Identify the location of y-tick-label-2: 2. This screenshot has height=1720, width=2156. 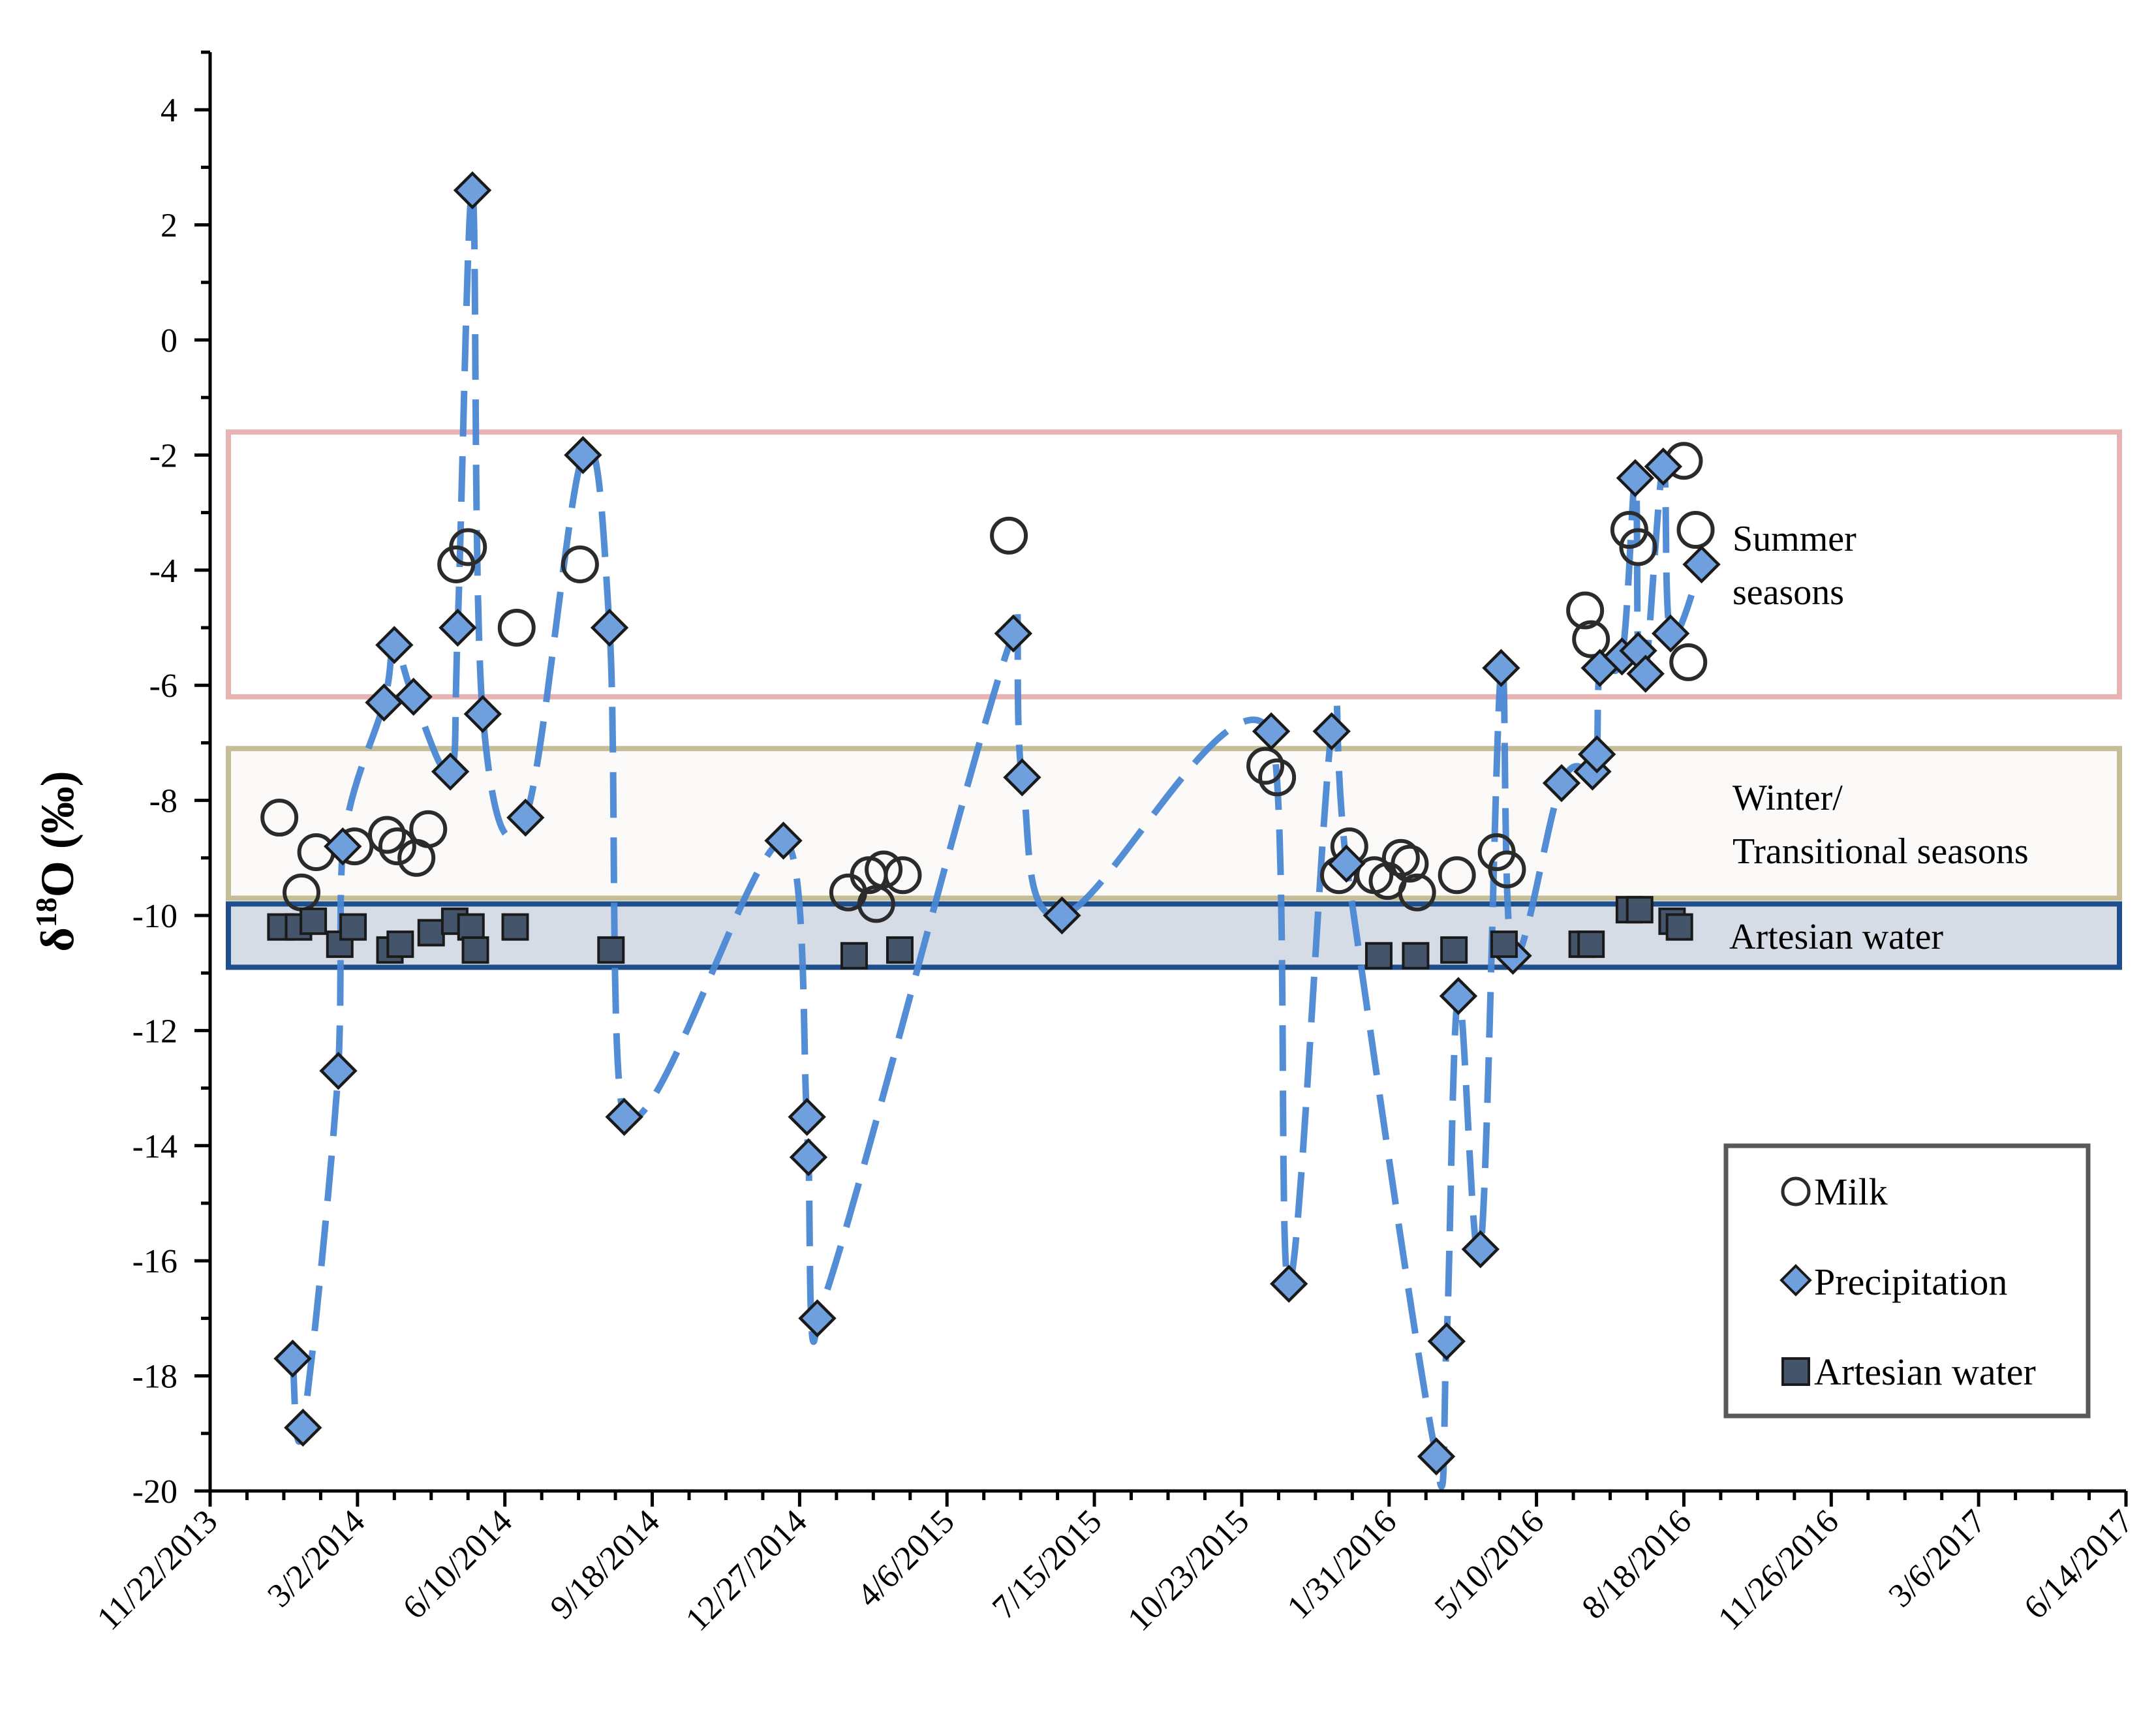
(169, 226).